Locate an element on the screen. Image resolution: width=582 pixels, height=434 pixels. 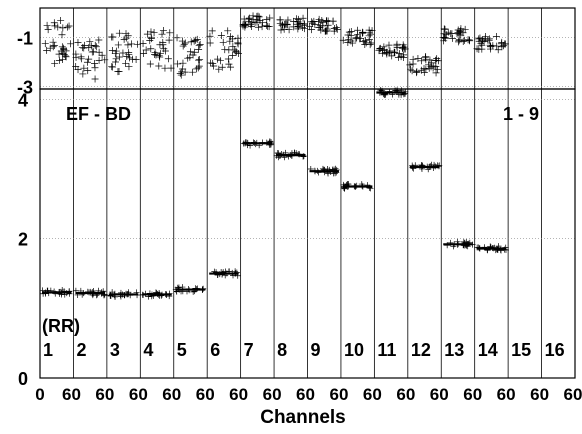
channel-number-label: 7 is located at coordinates (249, 350).